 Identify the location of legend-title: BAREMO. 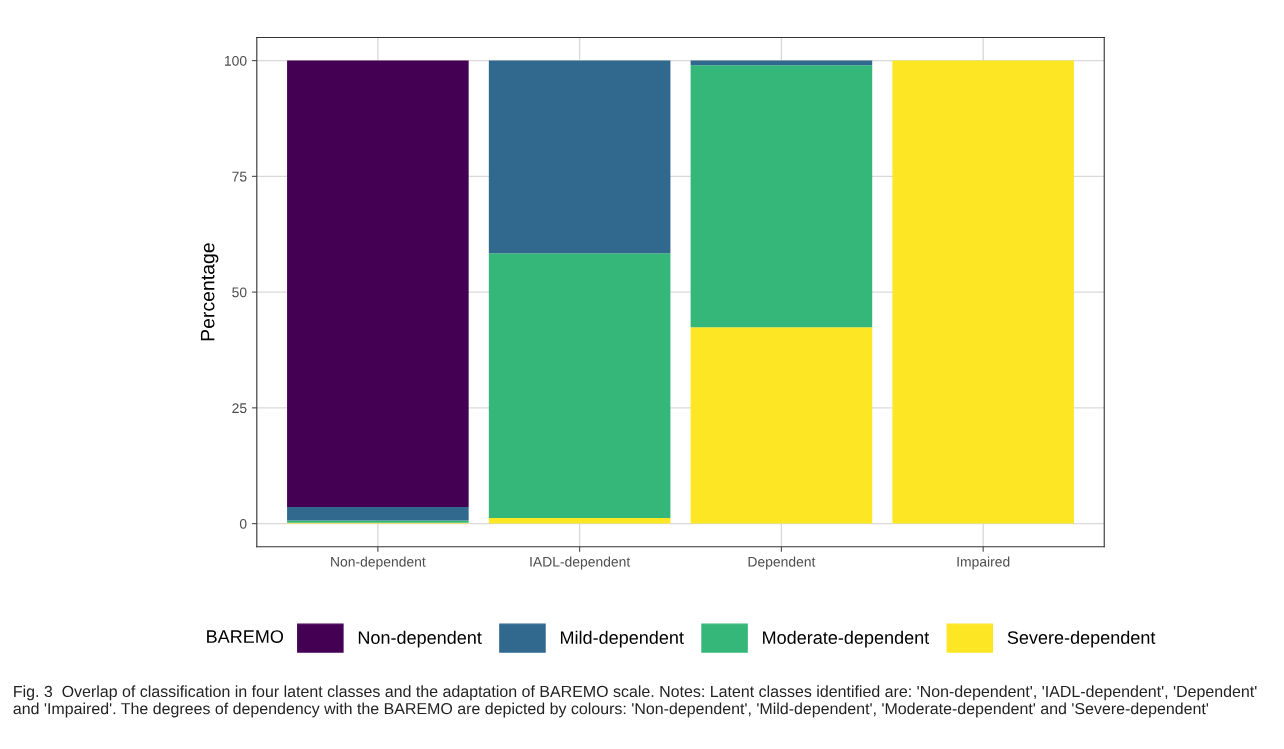
(245, 636).